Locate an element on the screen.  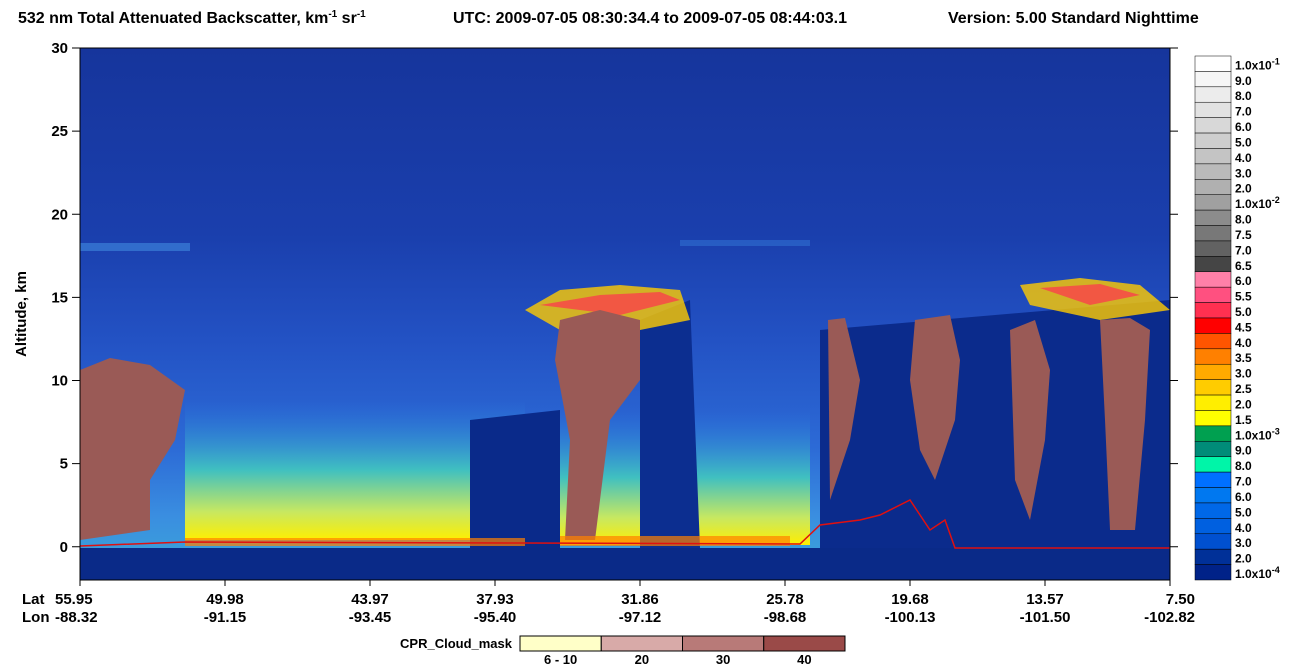
y-tick-label: 30 is located at coordinates (59, 48).